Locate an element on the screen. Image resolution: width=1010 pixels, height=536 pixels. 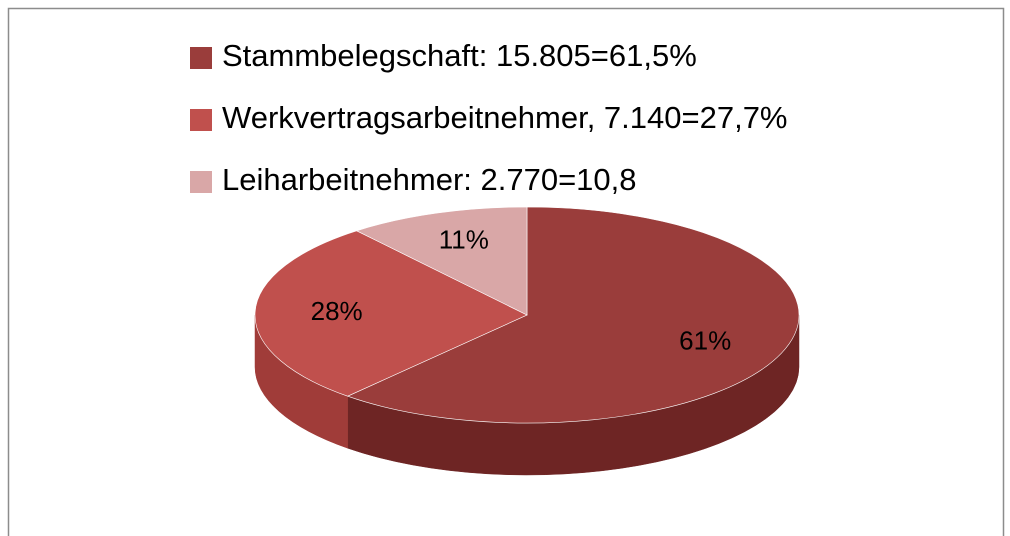
legend-label: Leiharbeitnehmer: 2.770=10,8 is located at coordinates (429, 179).